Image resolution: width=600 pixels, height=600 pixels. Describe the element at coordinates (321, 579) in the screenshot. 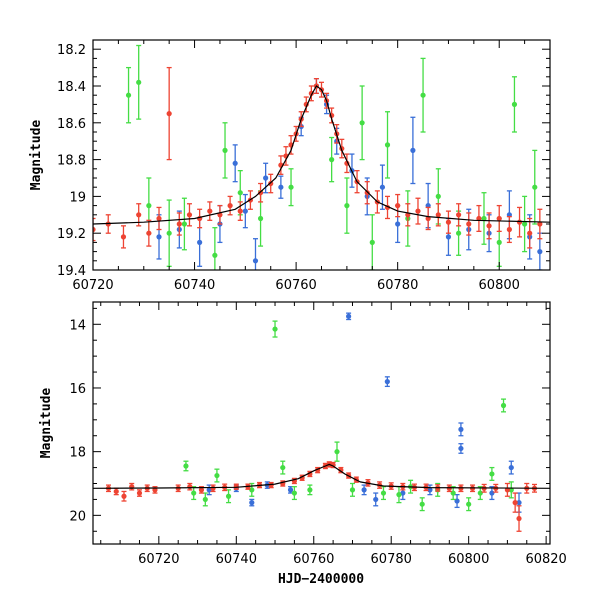

I see `bottom-x-axis-title: HJD−2400000` at that location.